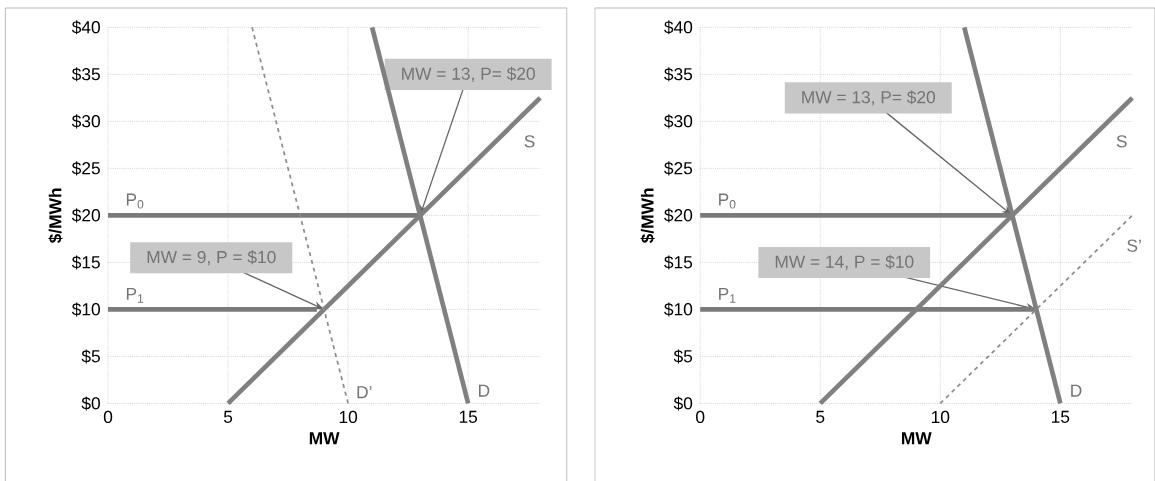 The height and width of the screenshot is (481, 1155). Describe the element at coordinates (1134, 245) in the screenshot. I see `series-label: S’` at that location.